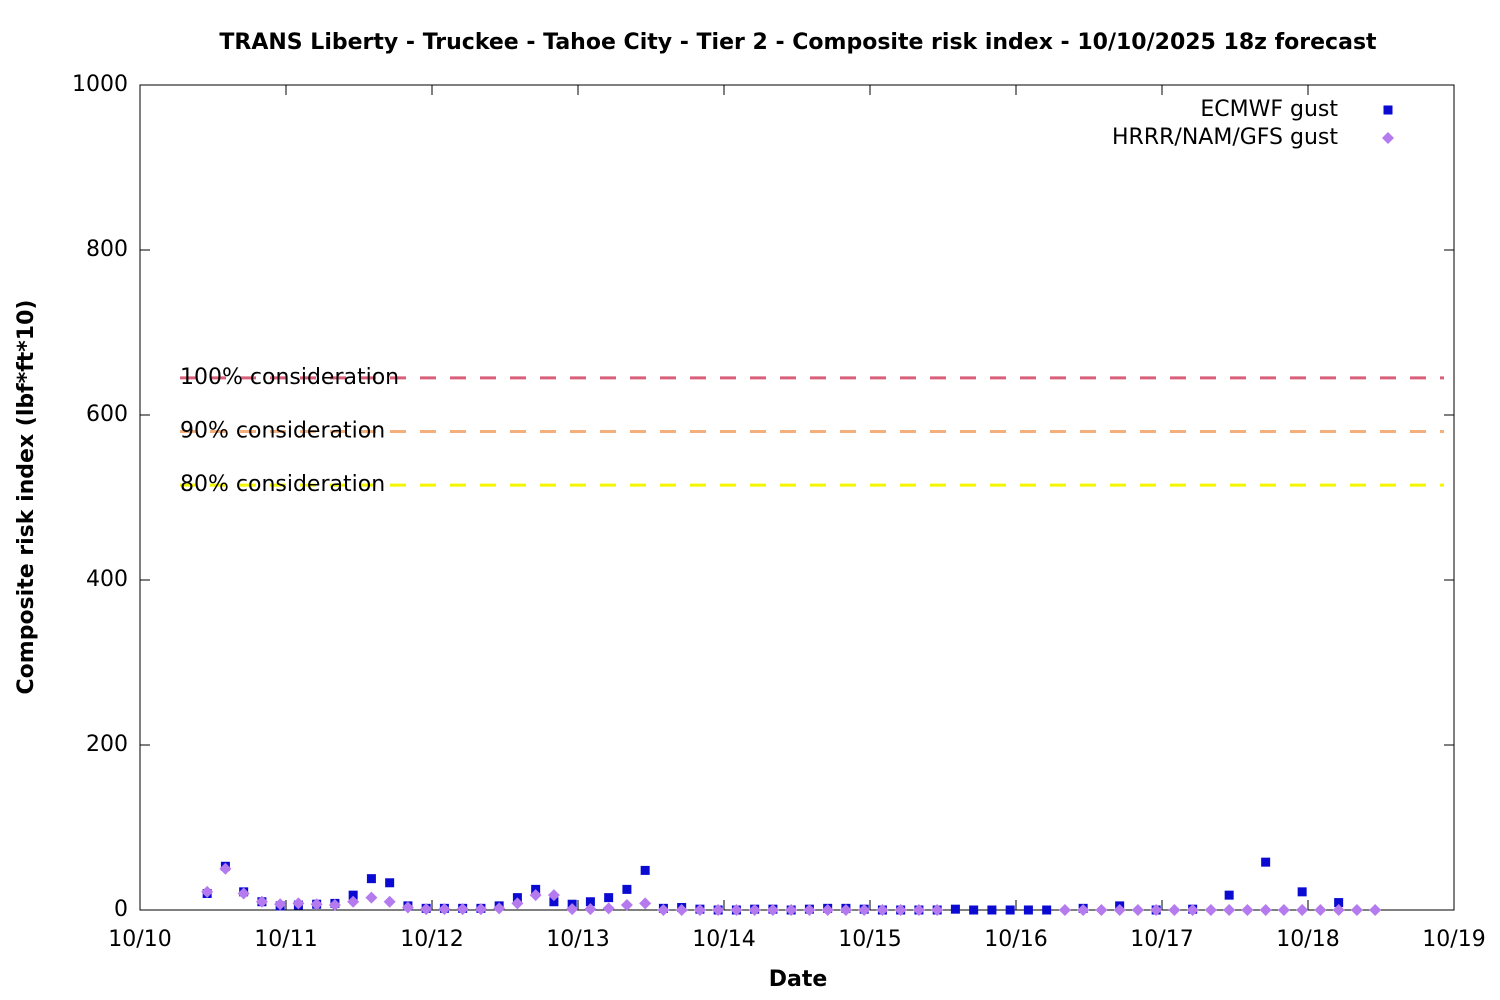 This screenshot has height=1000, width=1500. What do you see at coordinates (1269, 109) in the screenshot?
I see `legend-label: ECMWF gust` at bounding box center [1269, 109].